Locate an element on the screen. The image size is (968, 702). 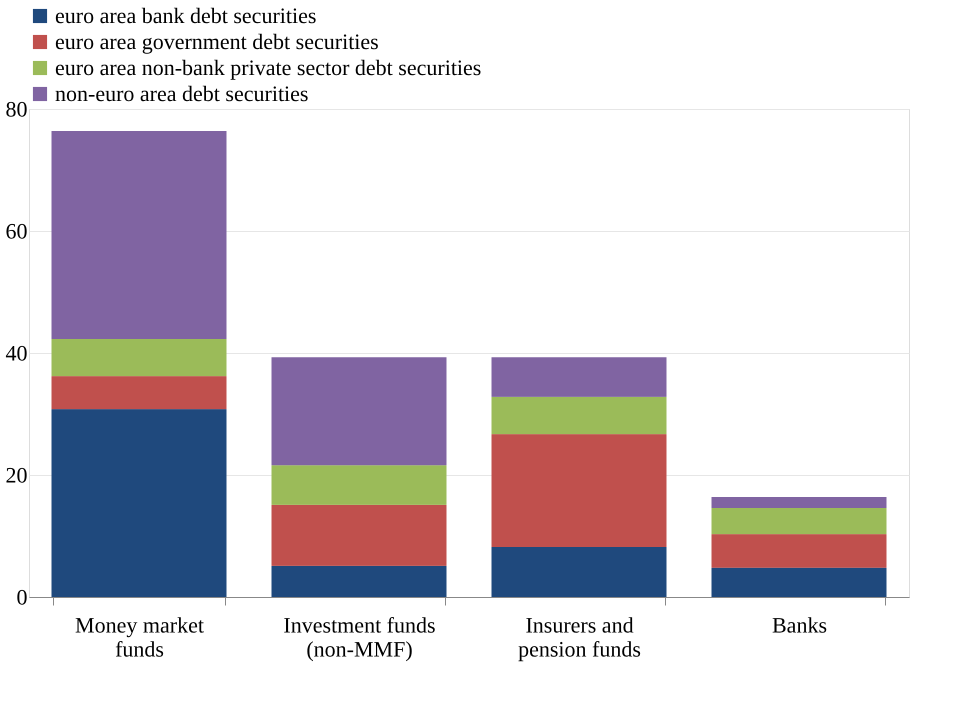
x-tick-label: Money market funds is located at coordinates (139, 637).